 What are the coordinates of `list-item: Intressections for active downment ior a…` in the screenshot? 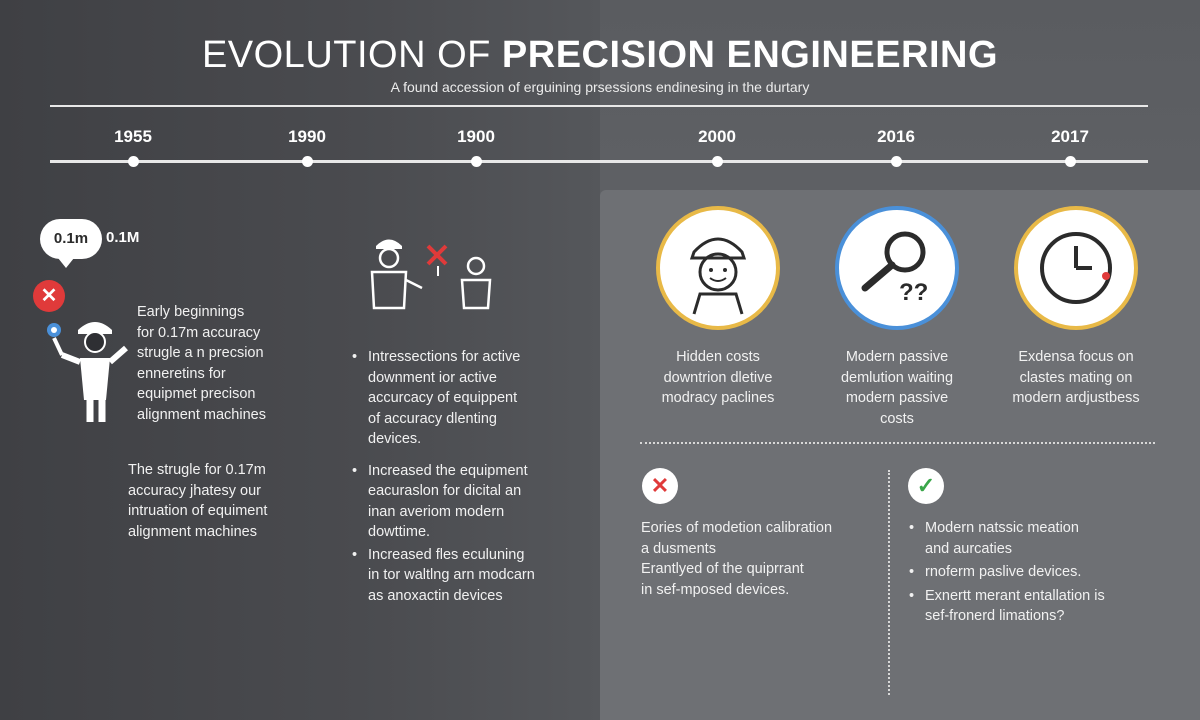 It's located at (460, 398).